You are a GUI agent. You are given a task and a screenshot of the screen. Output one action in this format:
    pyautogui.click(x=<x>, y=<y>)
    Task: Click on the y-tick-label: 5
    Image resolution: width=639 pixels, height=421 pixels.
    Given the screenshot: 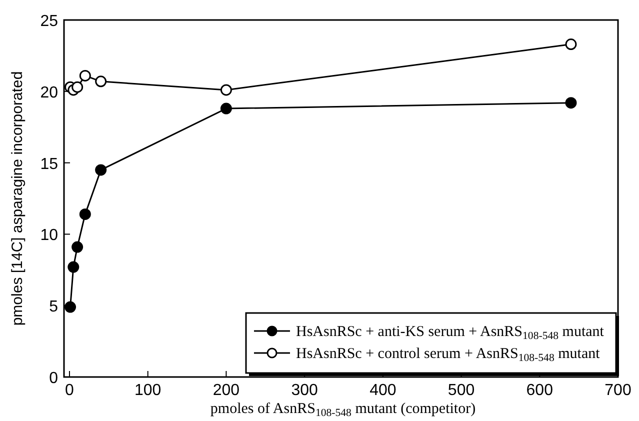 What is the action you would take?
    pyautogui.click(x=53, y=307)
    